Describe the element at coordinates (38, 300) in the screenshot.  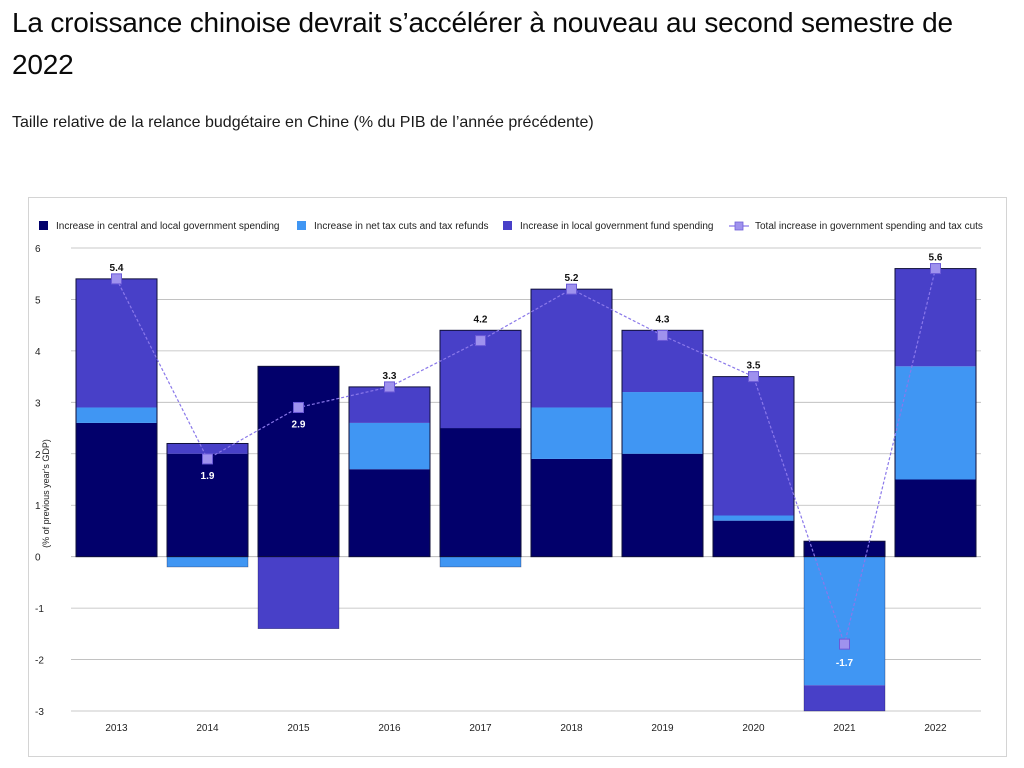
I see `y-tick-label: 5` at that location.